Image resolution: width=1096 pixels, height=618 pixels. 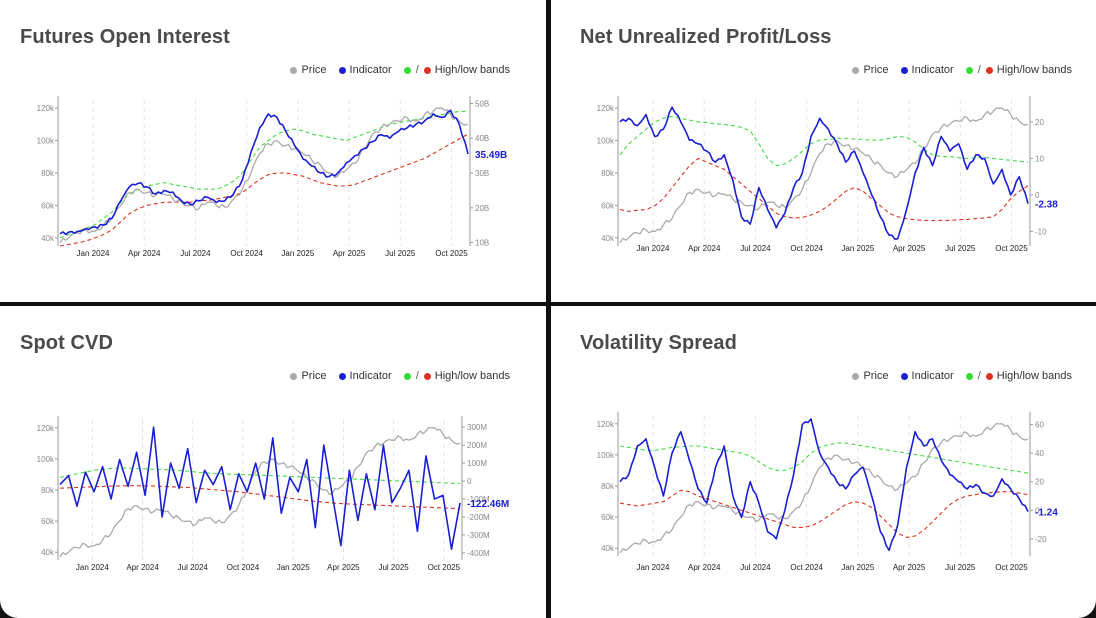 What do you see at coordinates (1039, 158) in the screenshot?
I see `right-tick-label: 10` at bounding box center [1039, 158].